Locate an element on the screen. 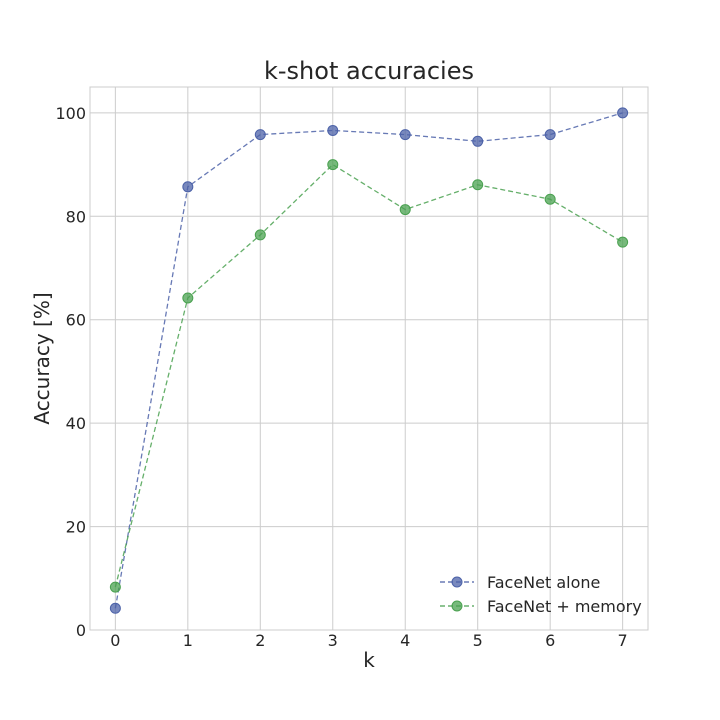 The image size is (720, 720). legend-item: FaceNet alone is located at coordinates (520, 582).